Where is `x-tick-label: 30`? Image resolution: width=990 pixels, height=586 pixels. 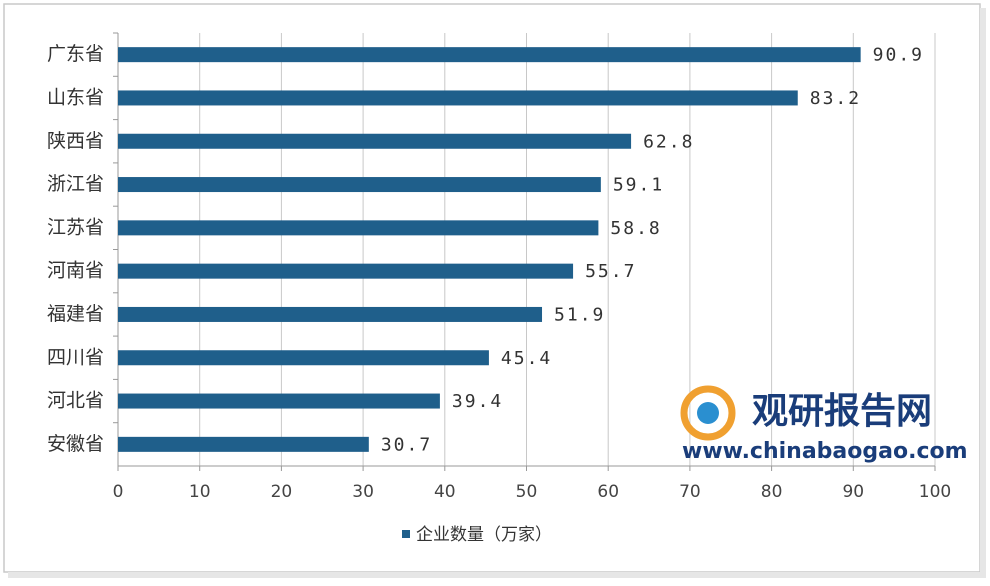 x-tick-label: 30 is located at coordinates (363, 492).